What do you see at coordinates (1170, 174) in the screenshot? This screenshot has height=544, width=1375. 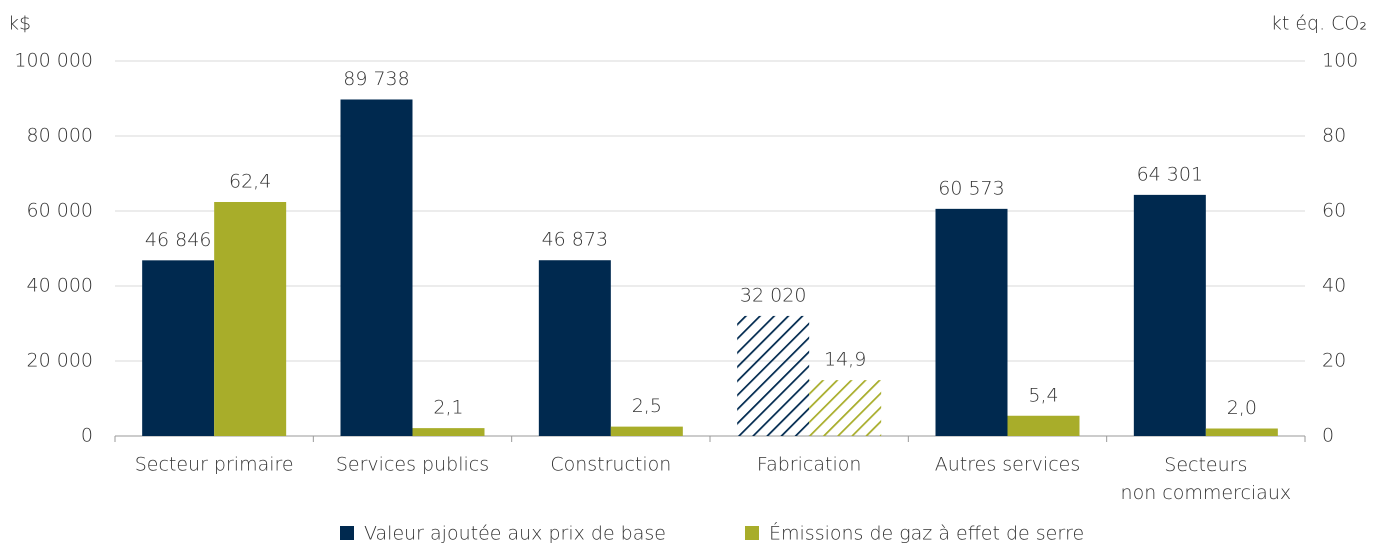 I see `value-label: 64 301` at bounding box center [1170, 174].